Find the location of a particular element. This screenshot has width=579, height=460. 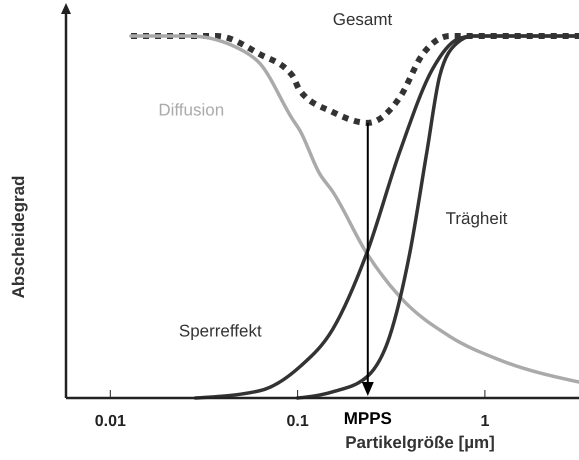

text: Diffusion is located at coordinates (191, 110).